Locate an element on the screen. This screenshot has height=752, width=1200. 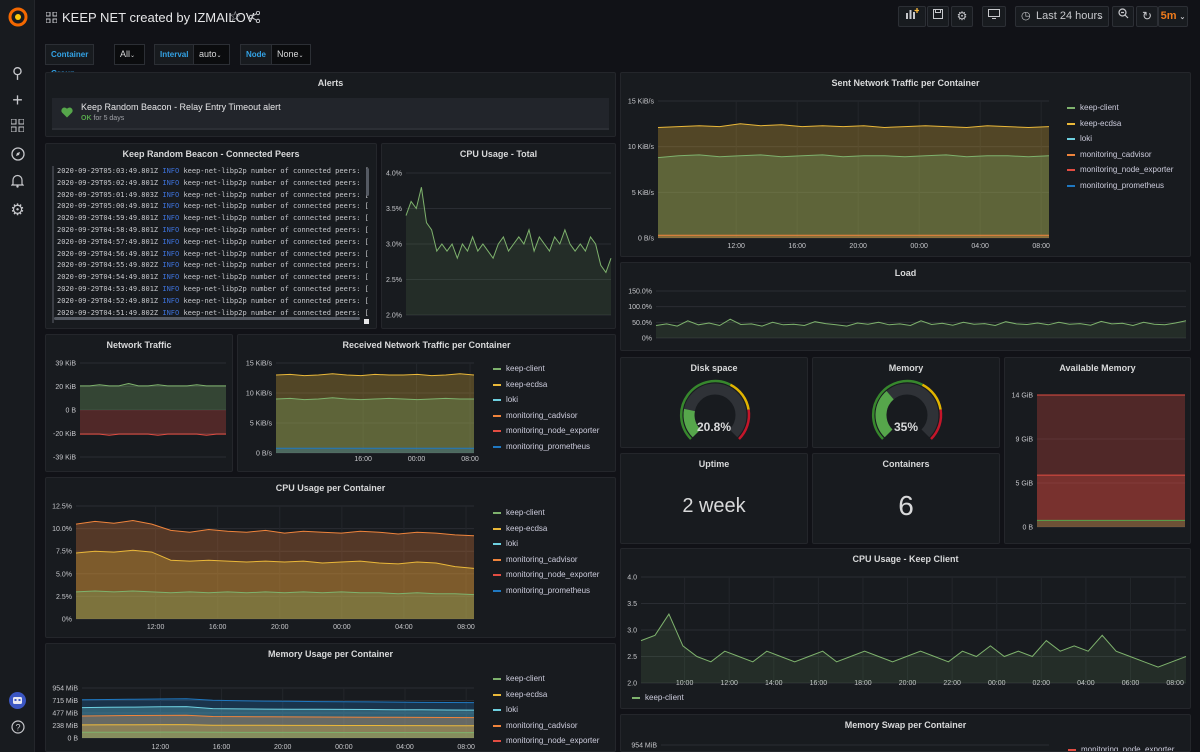
panel-title: Memory Swap per Container is located at coordinates (905, 725).